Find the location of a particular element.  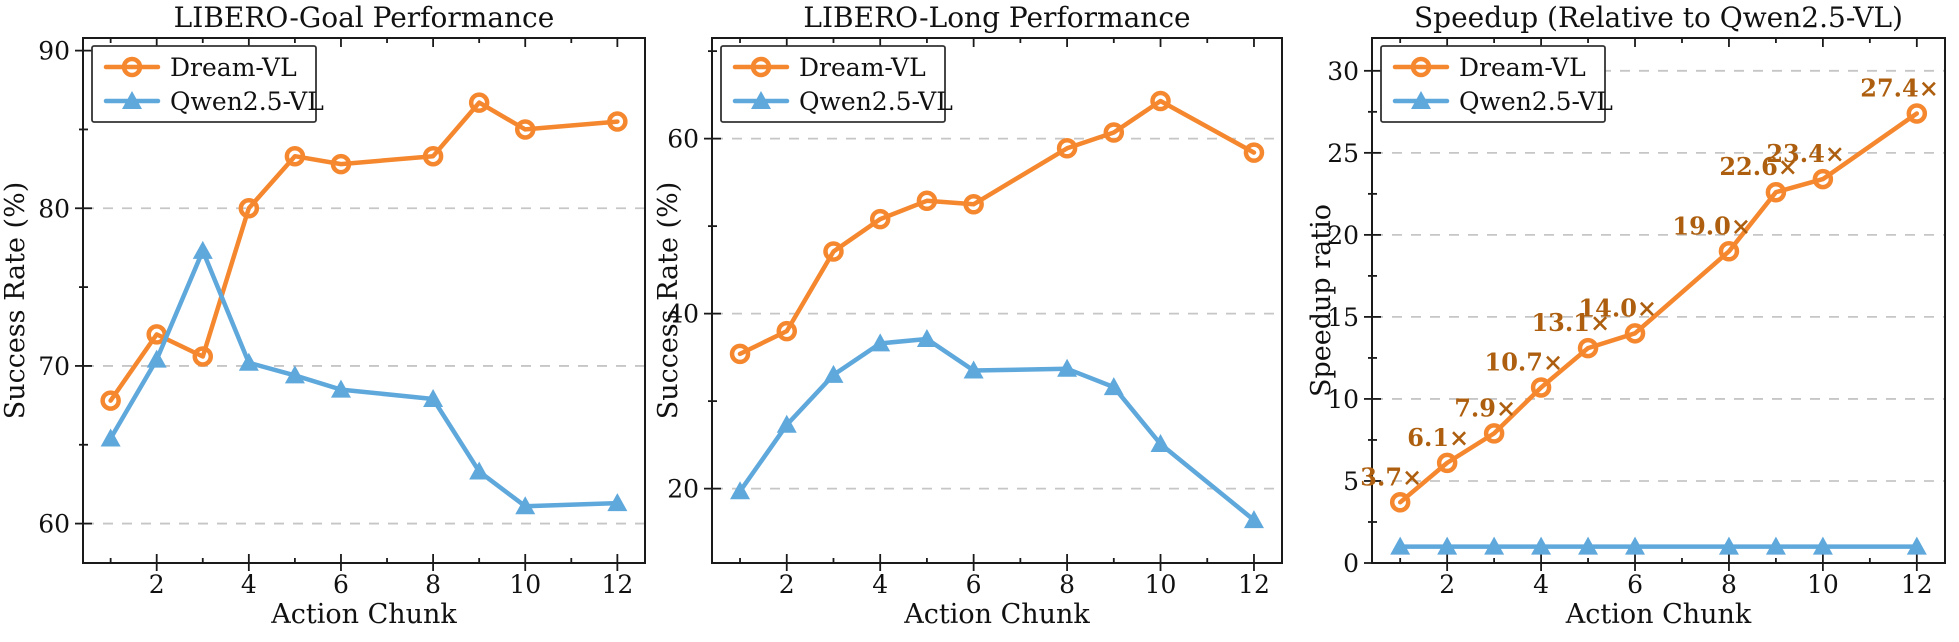

y-axis-label: Speedup ratio is located at coordinates (1321, 300).